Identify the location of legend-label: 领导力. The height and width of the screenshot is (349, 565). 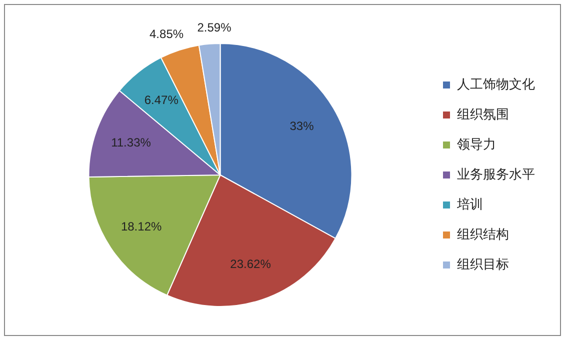
(476, 144).